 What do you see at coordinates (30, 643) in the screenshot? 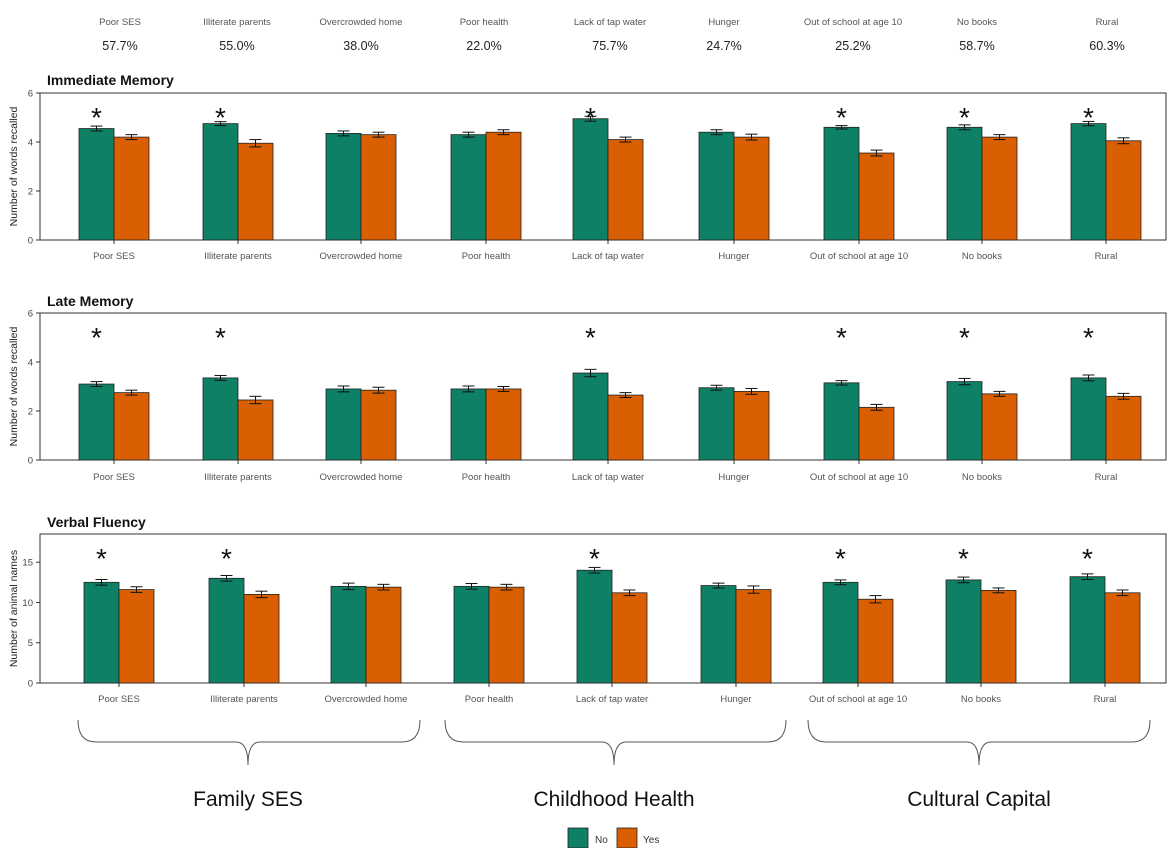
I see `y-tick-label: 5` at bounding box center [30, 643].